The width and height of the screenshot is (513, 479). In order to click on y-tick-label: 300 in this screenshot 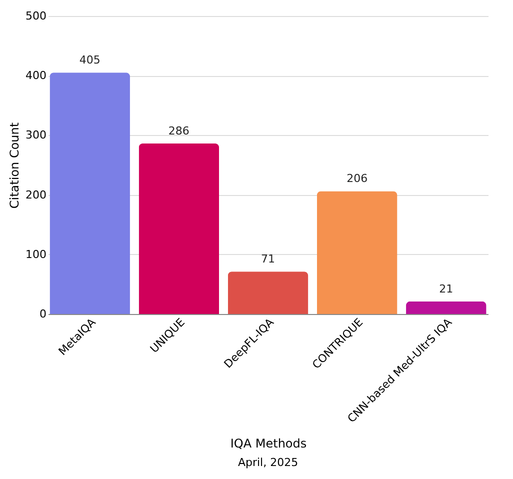, I will do `click(36, 135)`.